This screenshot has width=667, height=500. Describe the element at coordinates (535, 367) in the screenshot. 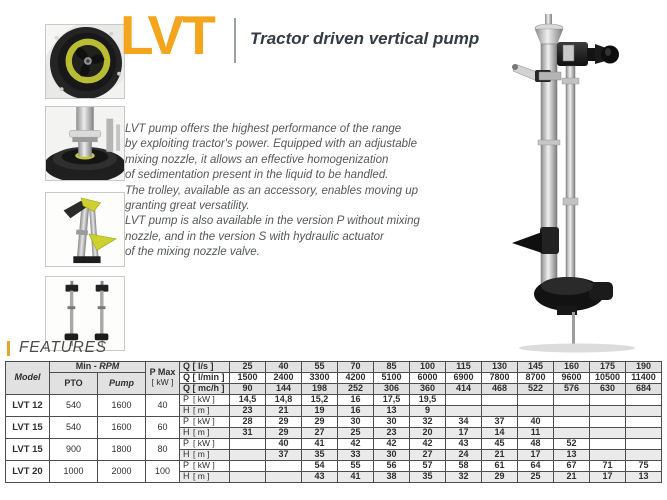

I see `q-ls-value: 145` at that location.